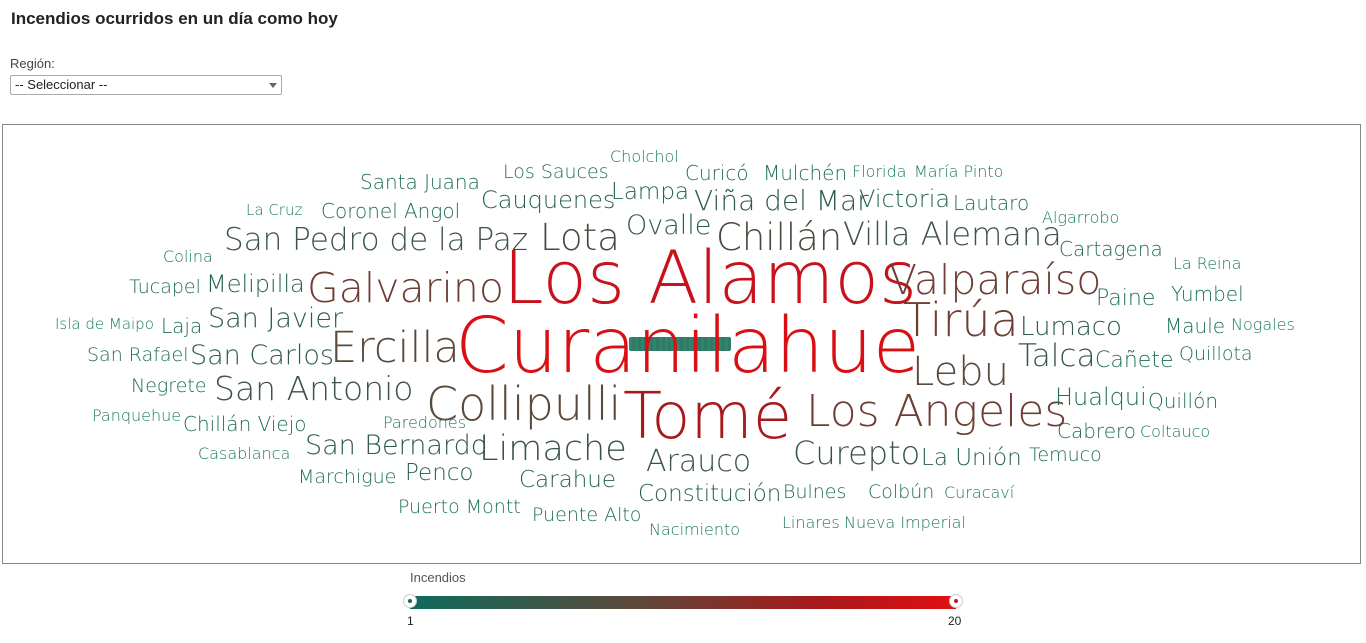  Describe the element at coordinates (376, 240) in the screenshot. I see `cloud-word: San Pedro de la Paz` at that location.